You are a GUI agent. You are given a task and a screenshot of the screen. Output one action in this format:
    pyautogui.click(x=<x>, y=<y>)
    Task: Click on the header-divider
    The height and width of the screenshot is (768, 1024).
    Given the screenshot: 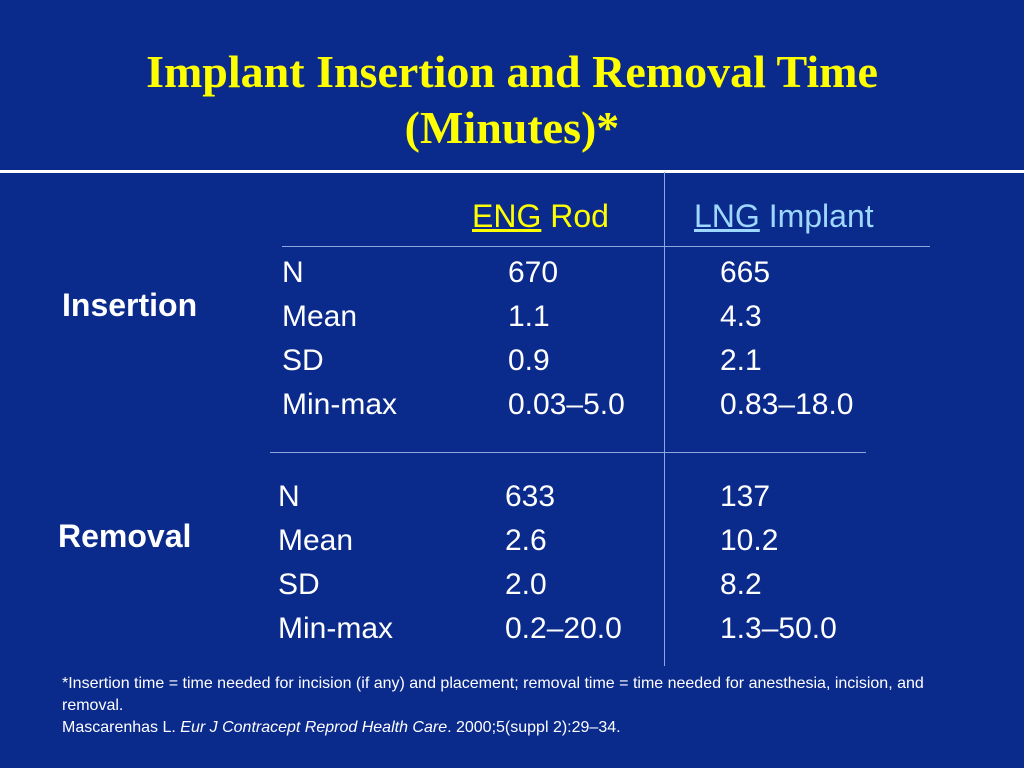 What is the action you would take?
    pyautogui.click(x=606, y=246)
    